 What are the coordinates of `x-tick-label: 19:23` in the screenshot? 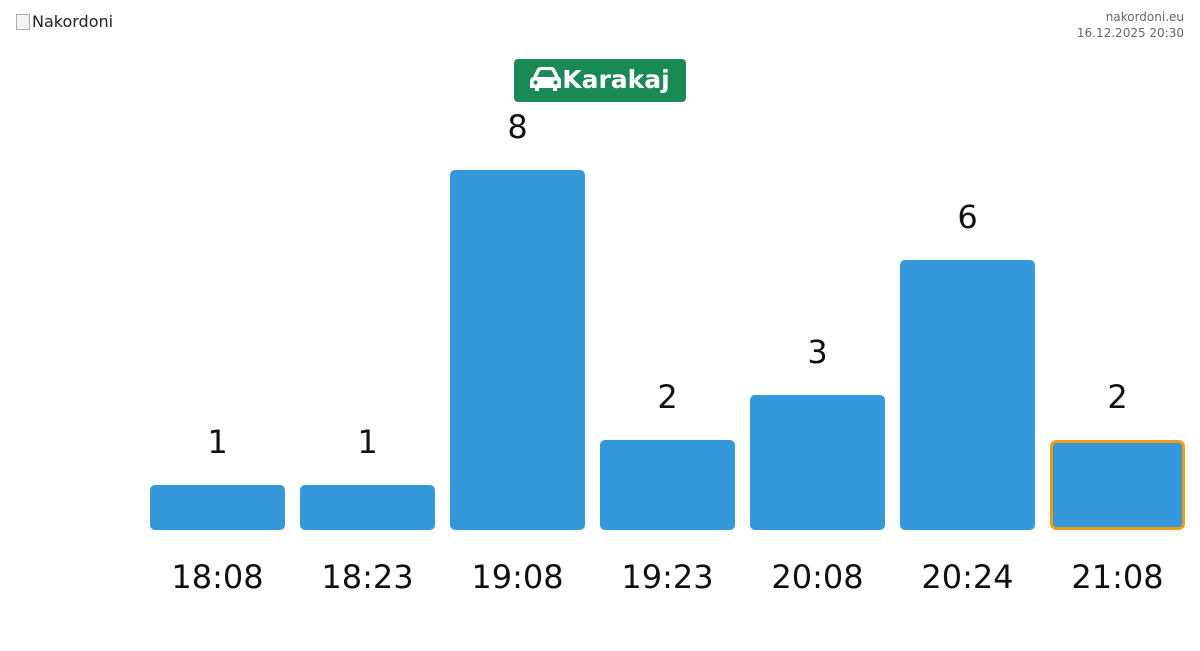 It's located at (667, 577).